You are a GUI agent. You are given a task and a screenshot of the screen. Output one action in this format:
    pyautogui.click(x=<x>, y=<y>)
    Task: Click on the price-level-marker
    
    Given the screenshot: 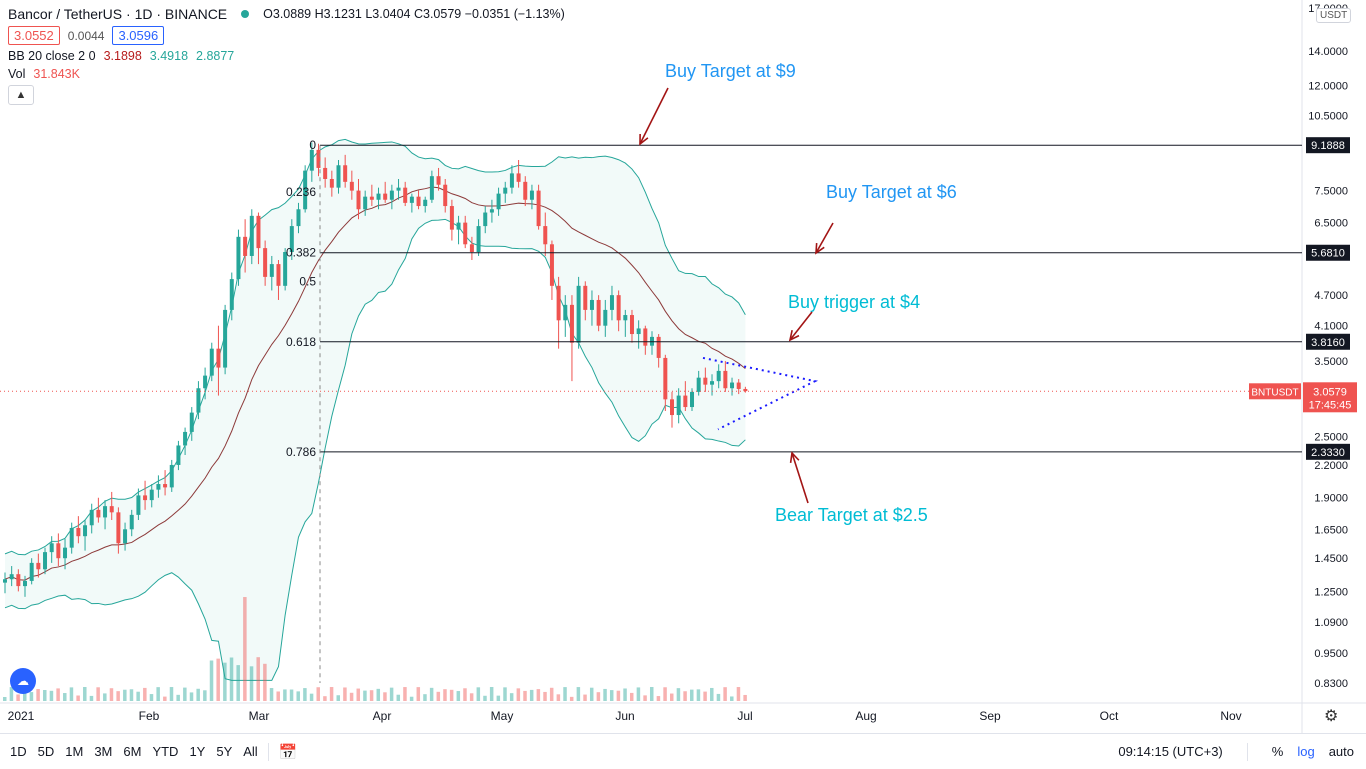 What is the action you would take?
    pyautogui.click(x=1328, y=451)
    